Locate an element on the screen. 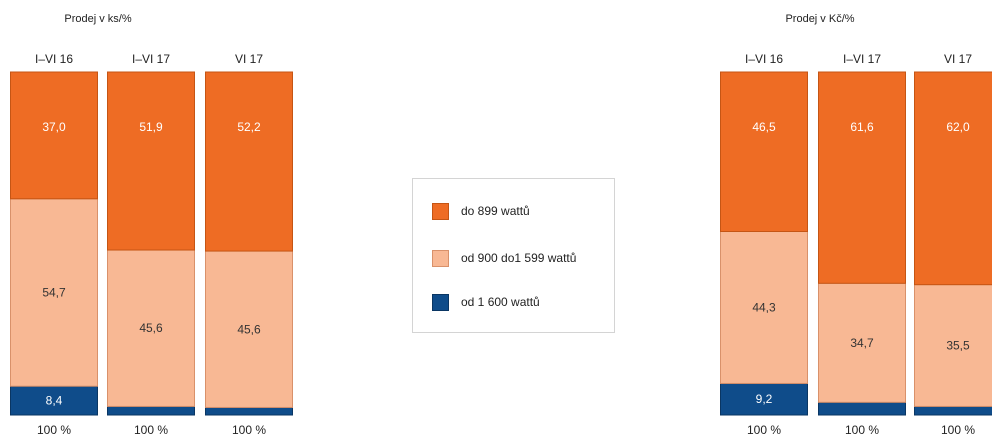  legend-label: do 899 wattů is located at coordinates (495, 211).